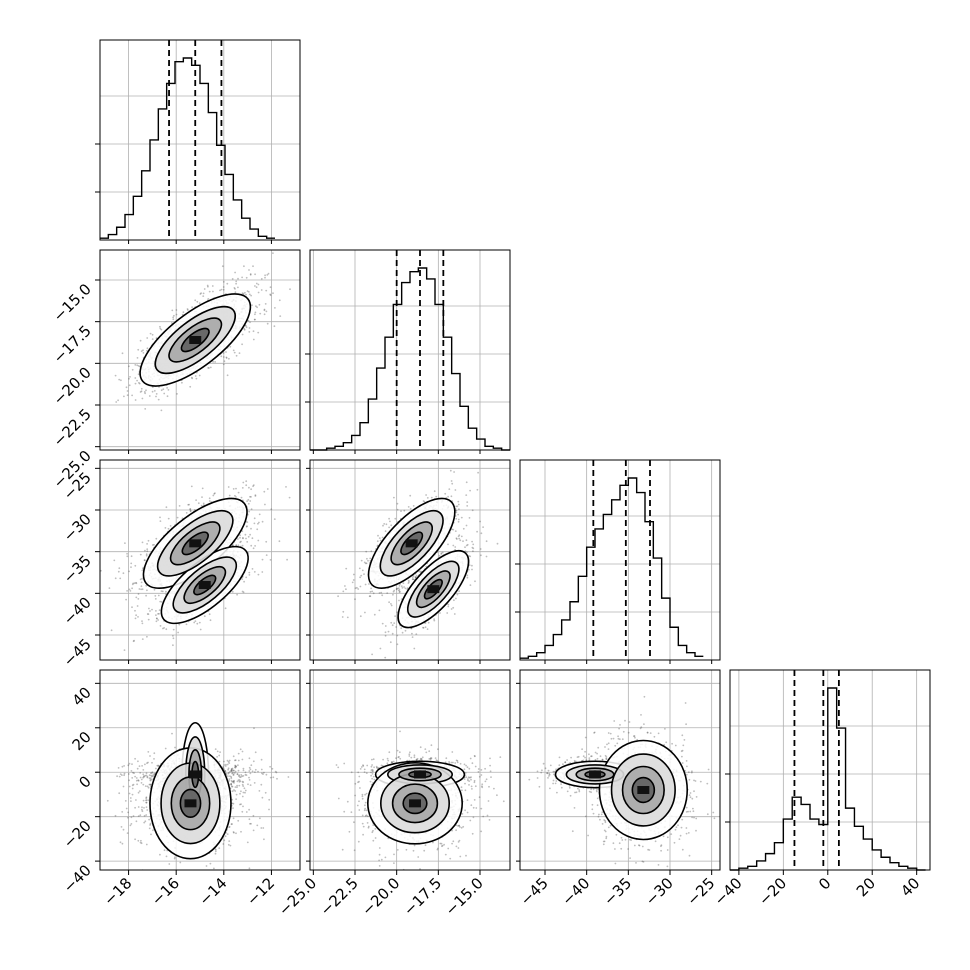  Describe the element at coordinates (72, 302) in the screenshot. I see `y-tick-label: −15.0` at that location.